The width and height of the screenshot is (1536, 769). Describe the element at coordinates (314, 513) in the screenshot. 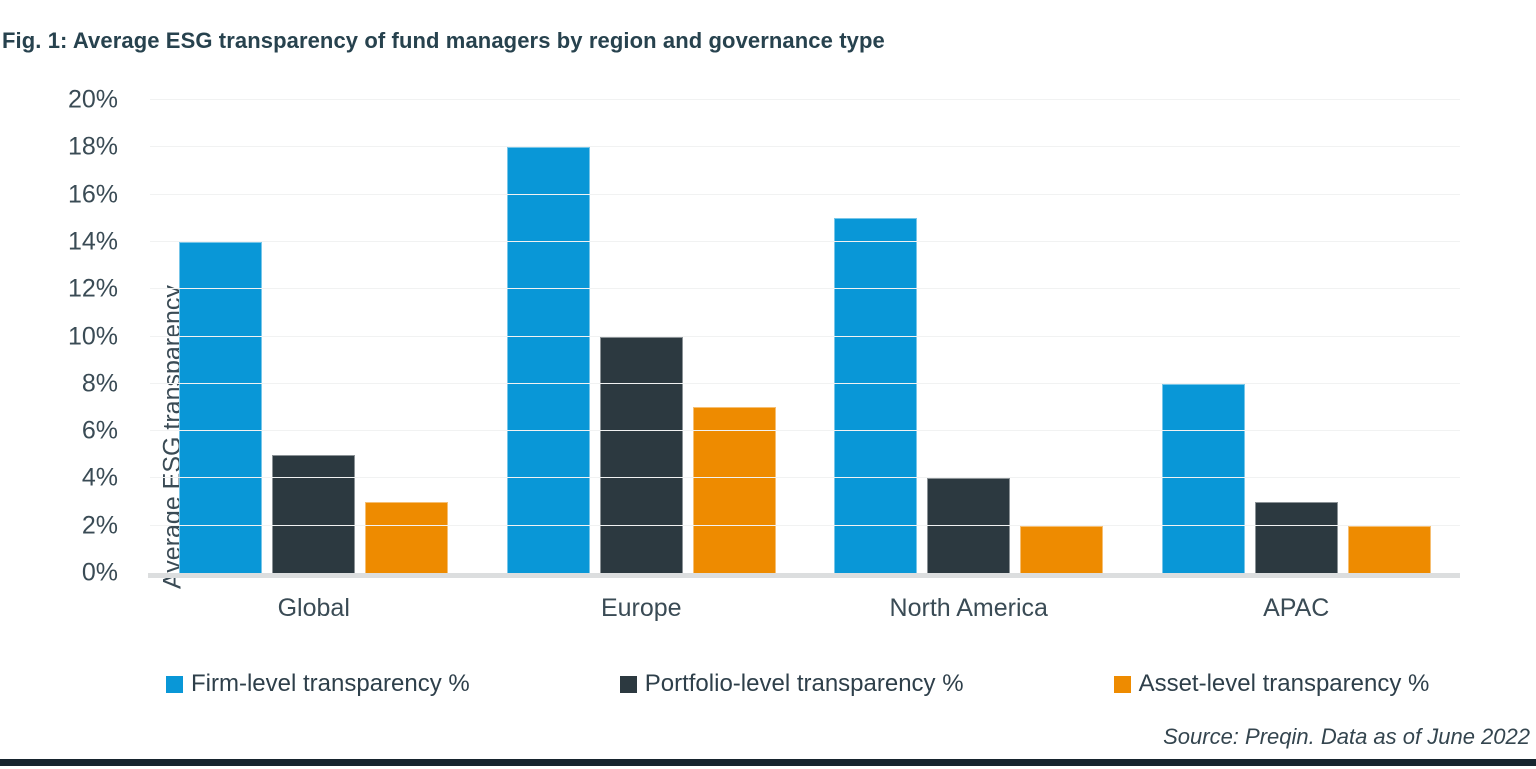

I see `bar-portfolio-level-transparency-global` at that location.